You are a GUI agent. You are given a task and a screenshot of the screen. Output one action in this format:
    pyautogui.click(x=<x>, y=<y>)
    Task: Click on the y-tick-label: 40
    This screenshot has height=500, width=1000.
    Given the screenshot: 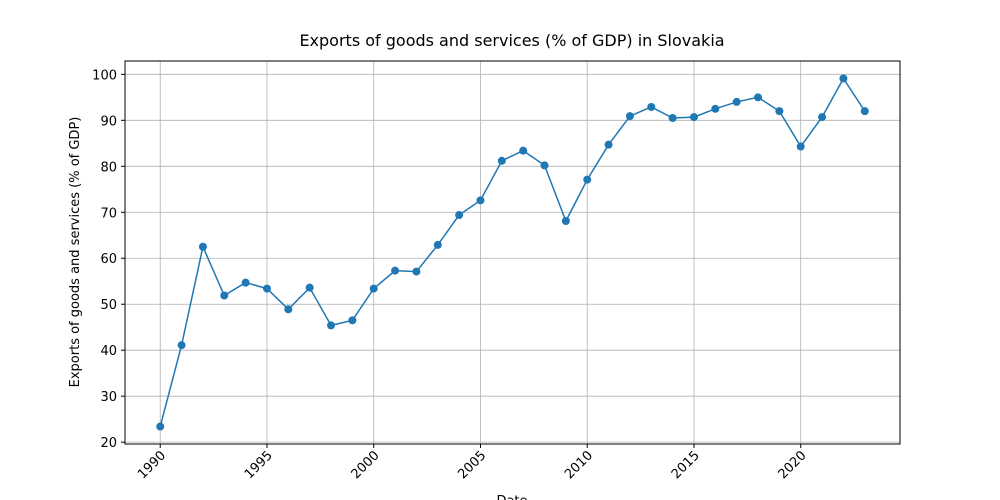 What is the action you would take?
    pyautogui.click(x=108, y=351)
    